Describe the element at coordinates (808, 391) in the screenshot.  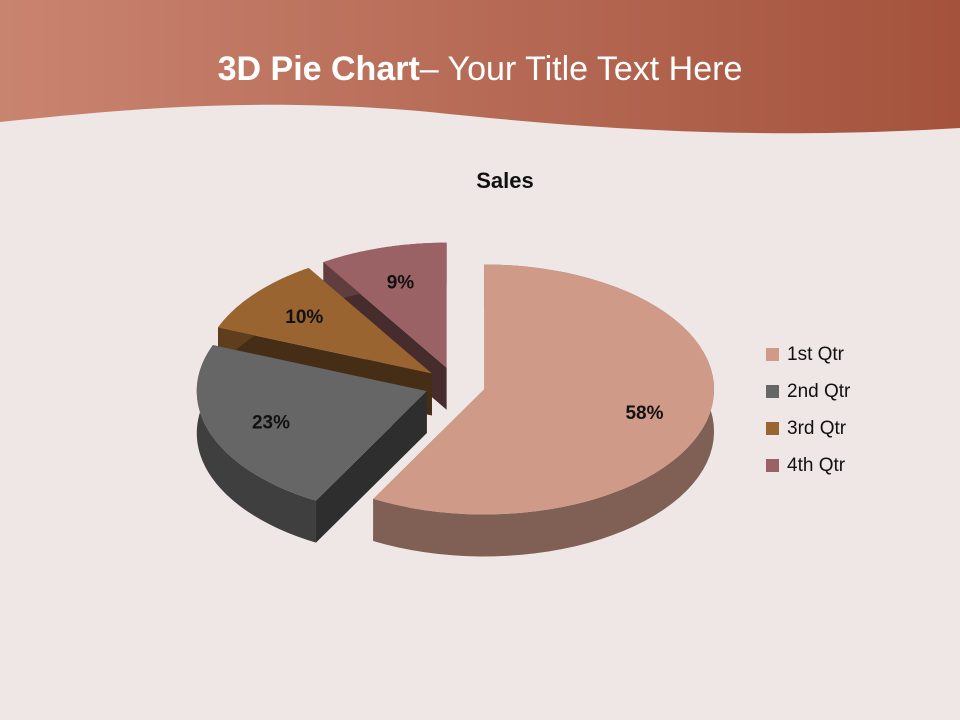
I see `legend-item: 2nd Qtr` at that location.